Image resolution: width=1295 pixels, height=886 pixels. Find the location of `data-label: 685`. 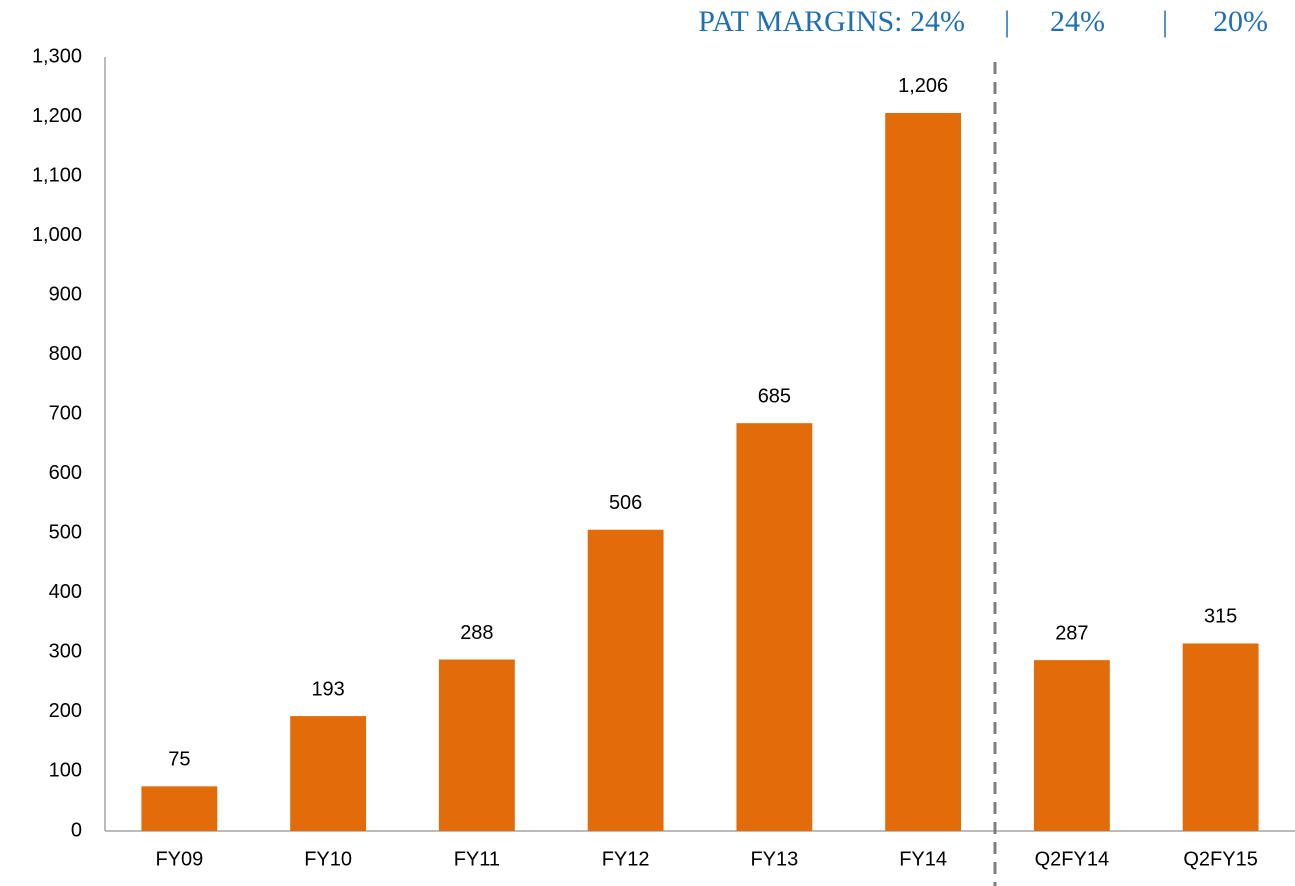

data-label: 685 is located at coordinates (774, 396).